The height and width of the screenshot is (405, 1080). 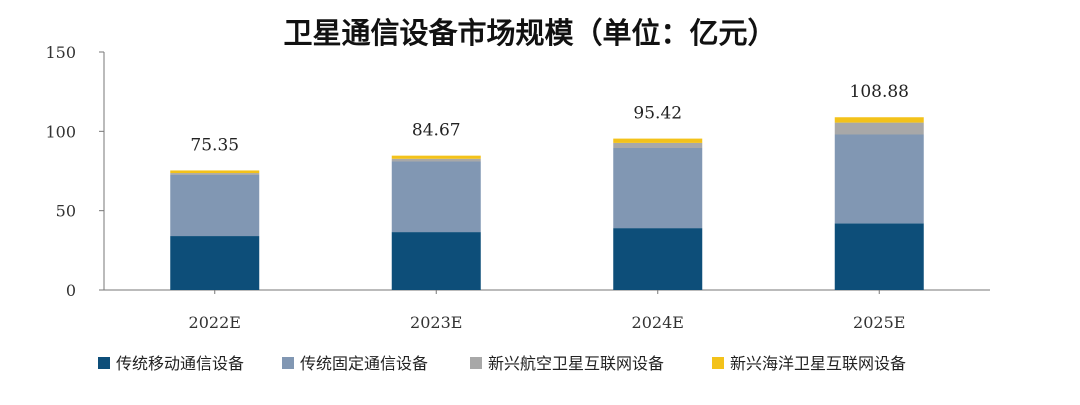 What do you see at coordinates (547, 311) in the screenshot?
I see `x-axis-labels: 2022E 2023E 2024E 2025E` at bounding box center [547, 311].